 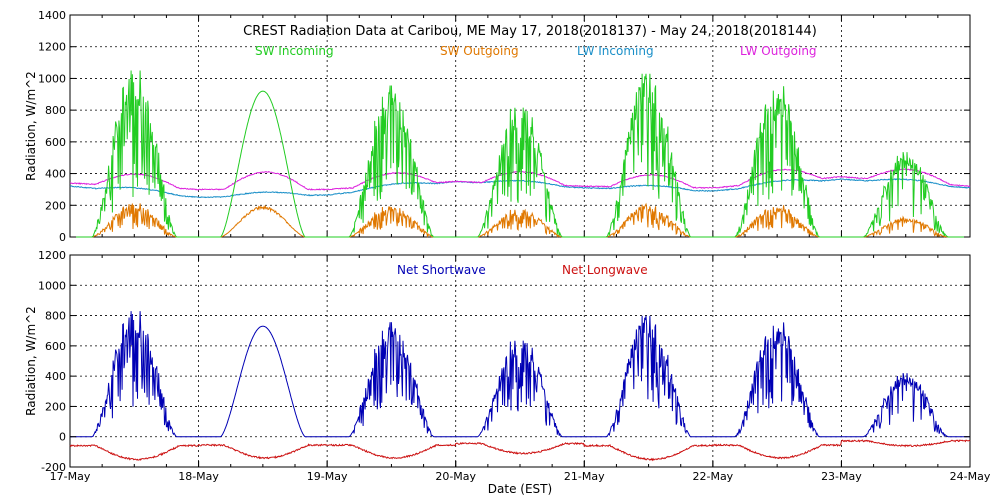 What do you see at coordinates (31, 126) in the screenshot?
I see `top-y-axis-label: Radiation, W/m^2` at bounding box center [31, 126].